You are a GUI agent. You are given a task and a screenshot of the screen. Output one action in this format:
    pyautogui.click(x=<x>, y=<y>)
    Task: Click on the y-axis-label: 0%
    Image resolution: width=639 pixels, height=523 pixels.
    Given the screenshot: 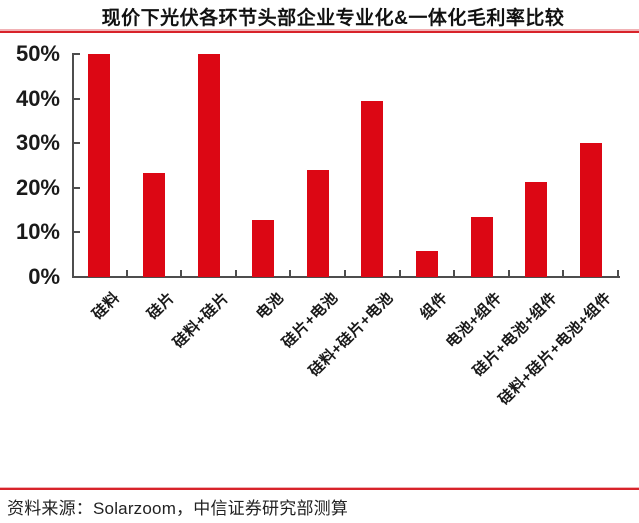 What is the action you would take?
    pyautogui.click(x=44, y=276)
    